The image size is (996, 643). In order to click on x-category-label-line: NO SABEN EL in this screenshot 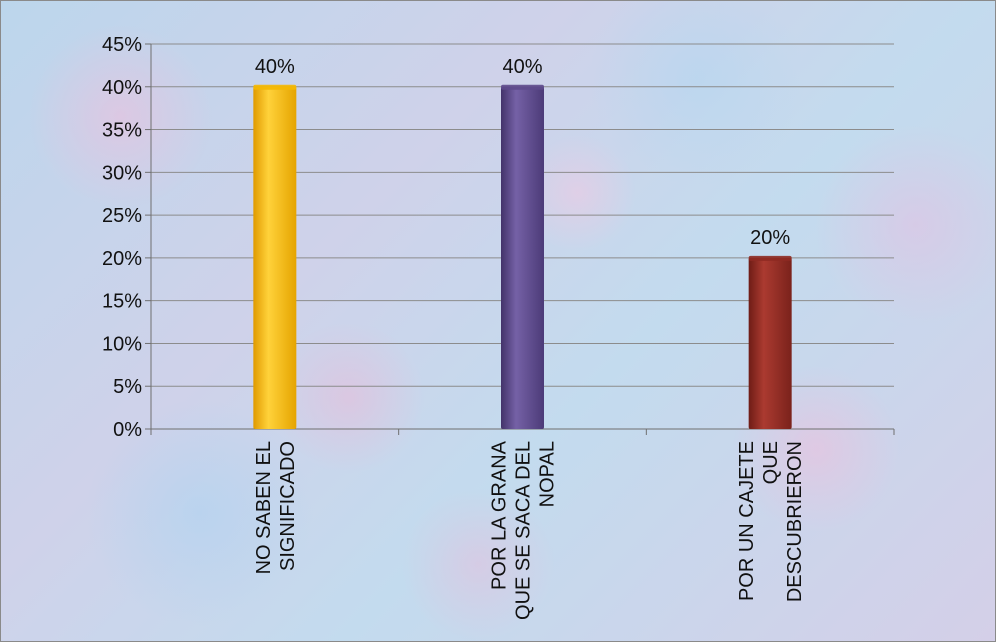, I will do `click(264, 507)`.